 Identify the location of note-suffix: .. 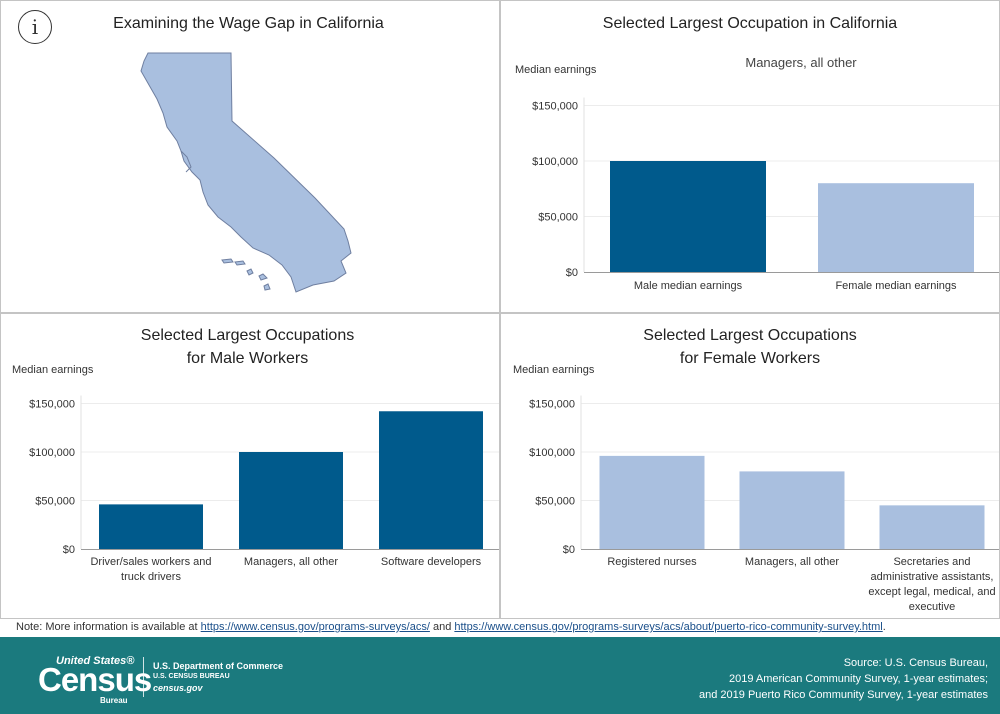
(884, 627).